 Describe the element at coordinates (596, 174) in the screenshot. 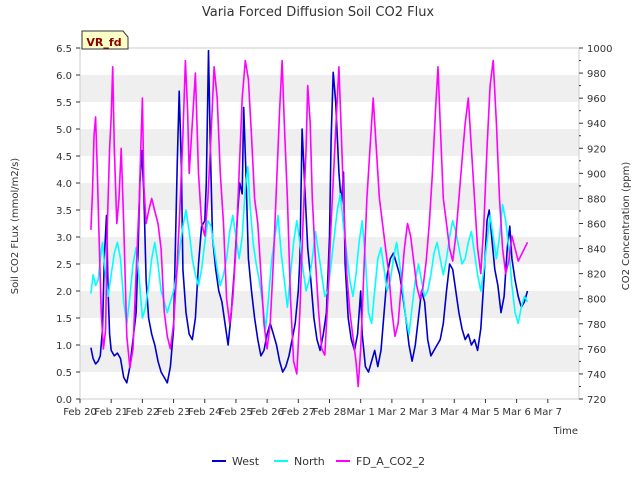

I see `y2-tick-label: 900` at that location.